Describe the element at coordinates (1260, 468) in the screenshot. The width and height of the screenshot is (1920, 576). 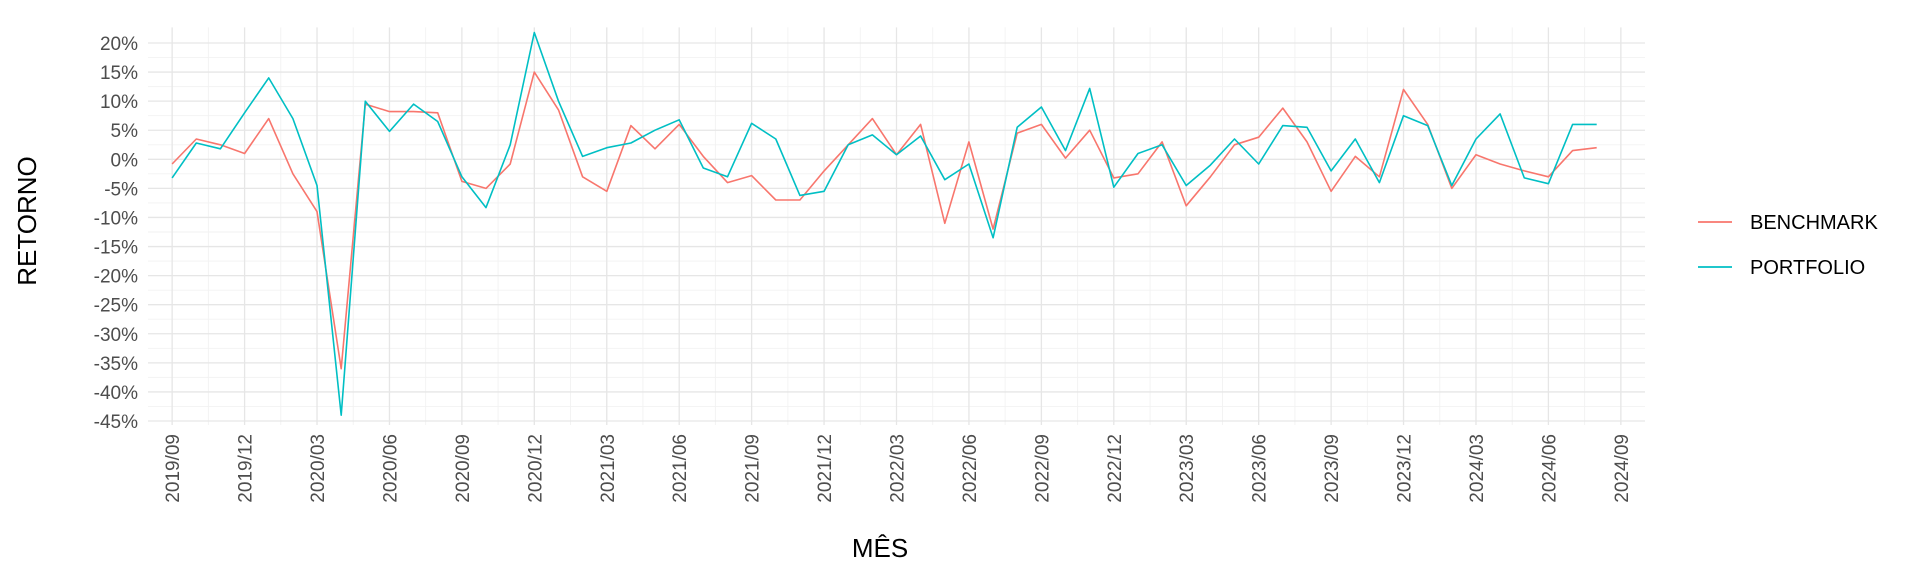
I see `x-tick-label: 2023/06` at that location.